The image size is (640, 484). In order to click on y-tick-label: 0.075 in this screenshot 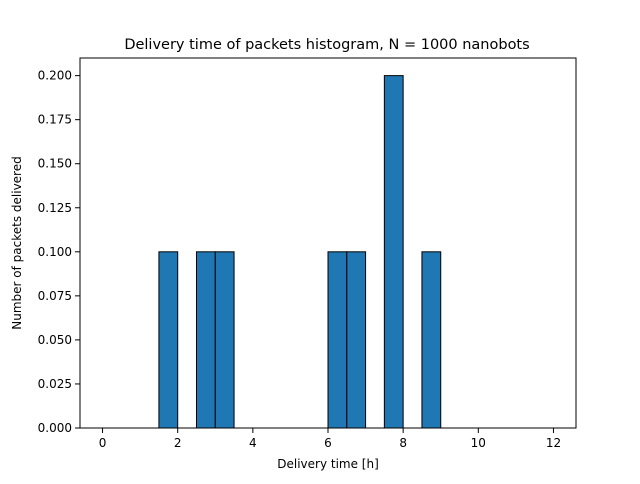, I will do `click(55, 296)`.